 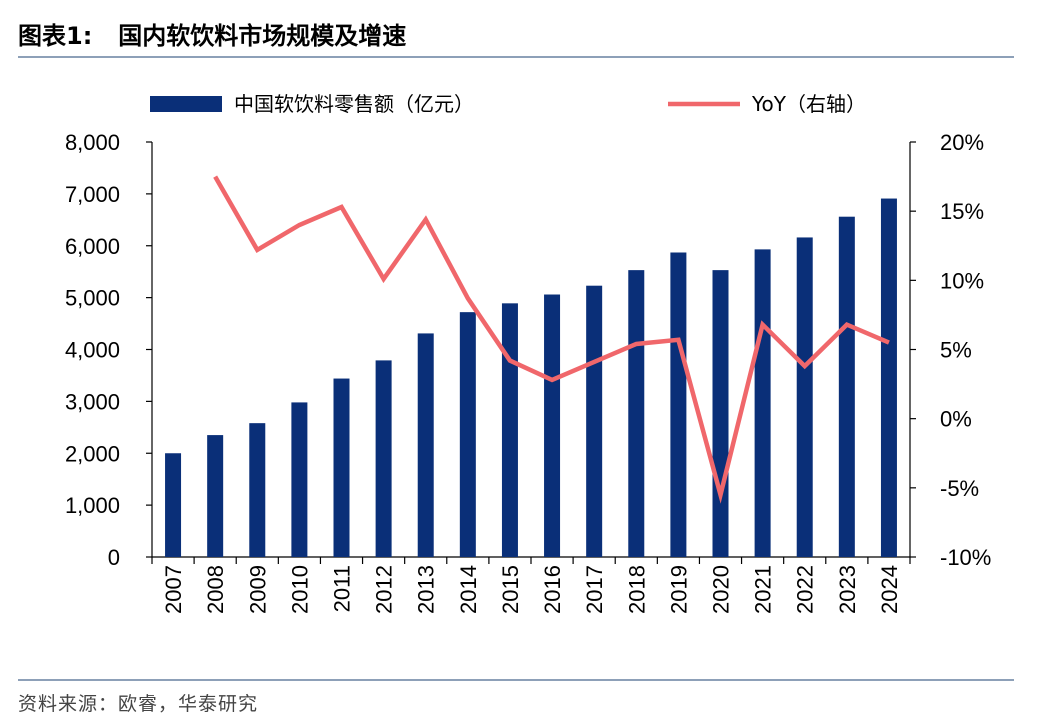 I want to click on x-tick-label: 2012, so click(x=384, y=589).